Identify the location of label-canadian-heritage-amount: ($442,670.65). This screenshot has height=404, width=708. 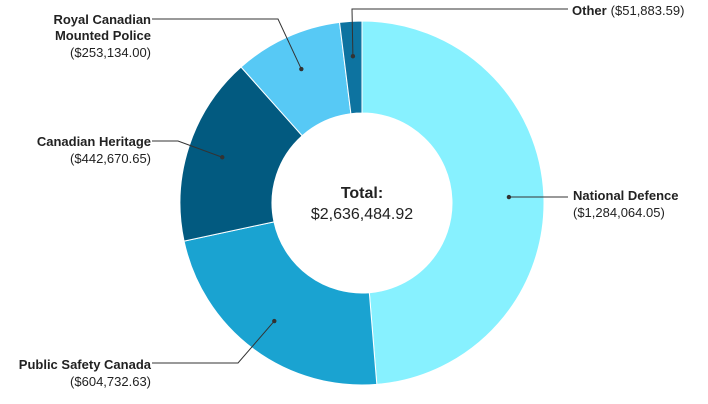
(110, 158).